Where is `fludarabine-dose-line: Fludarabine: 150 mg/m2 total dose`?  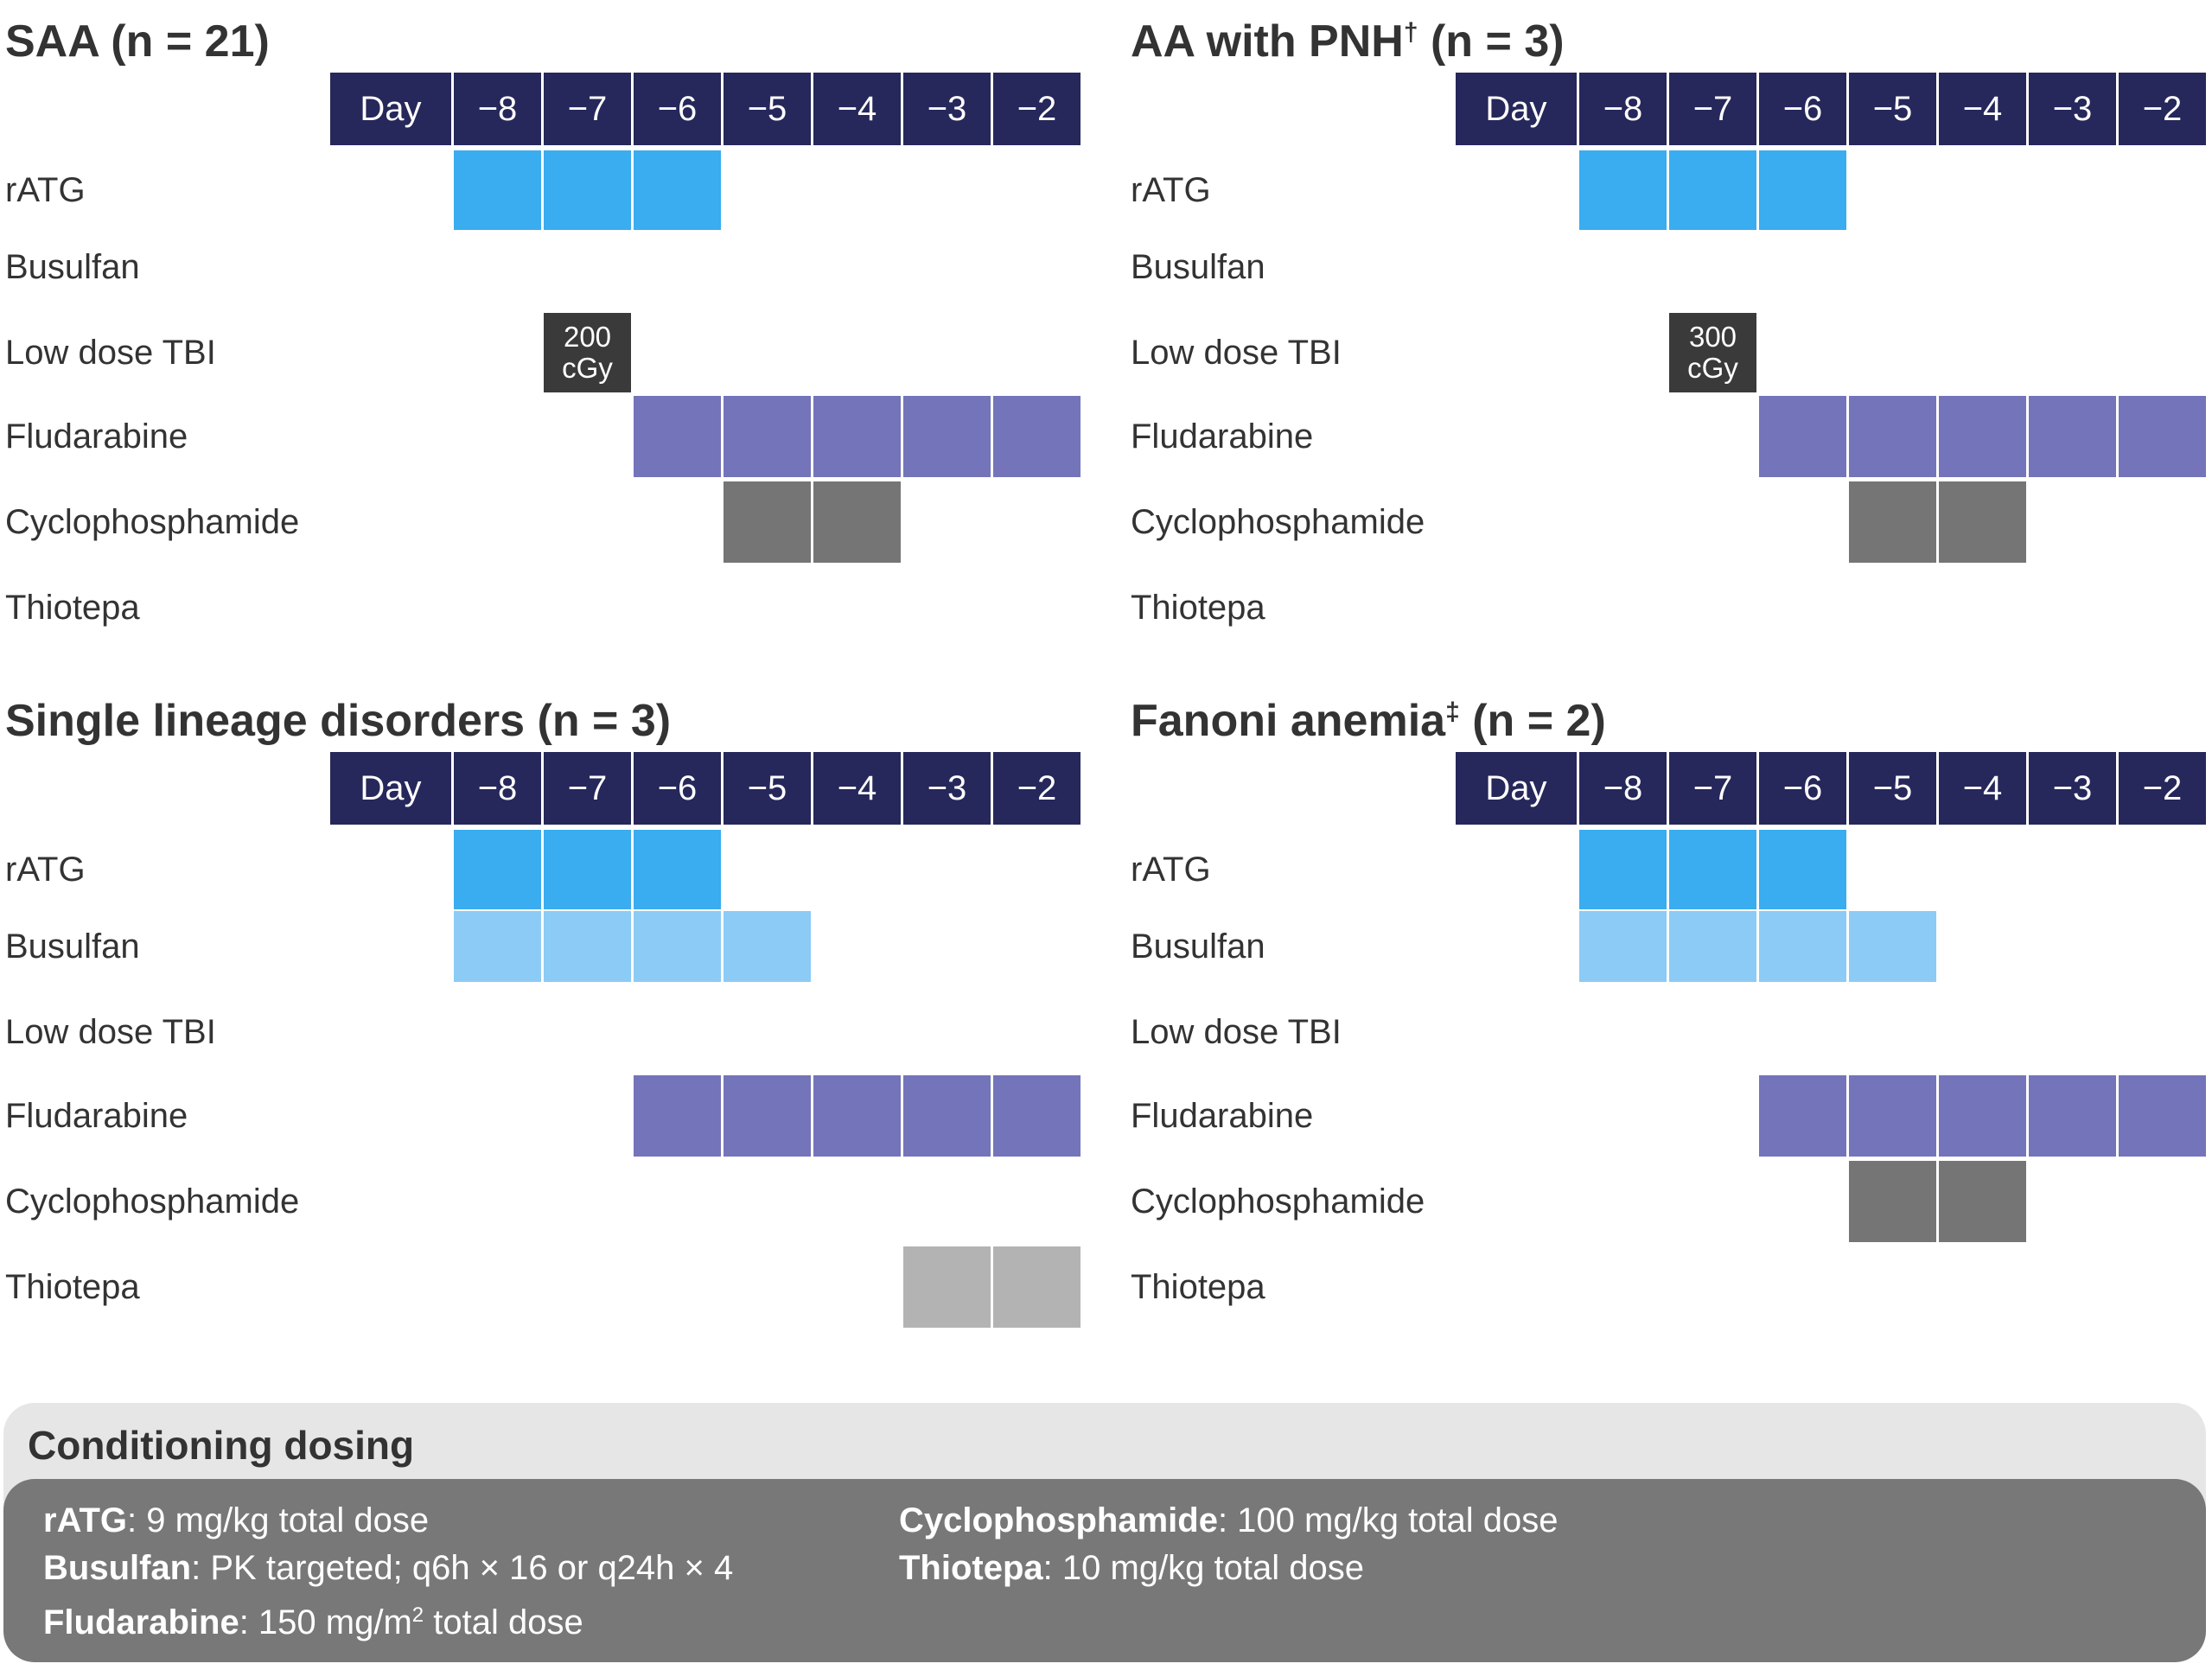
fludarabine-dose-line: Fludarabine: 150 mg/m2 total dose is located at coordinates (313, 1619).